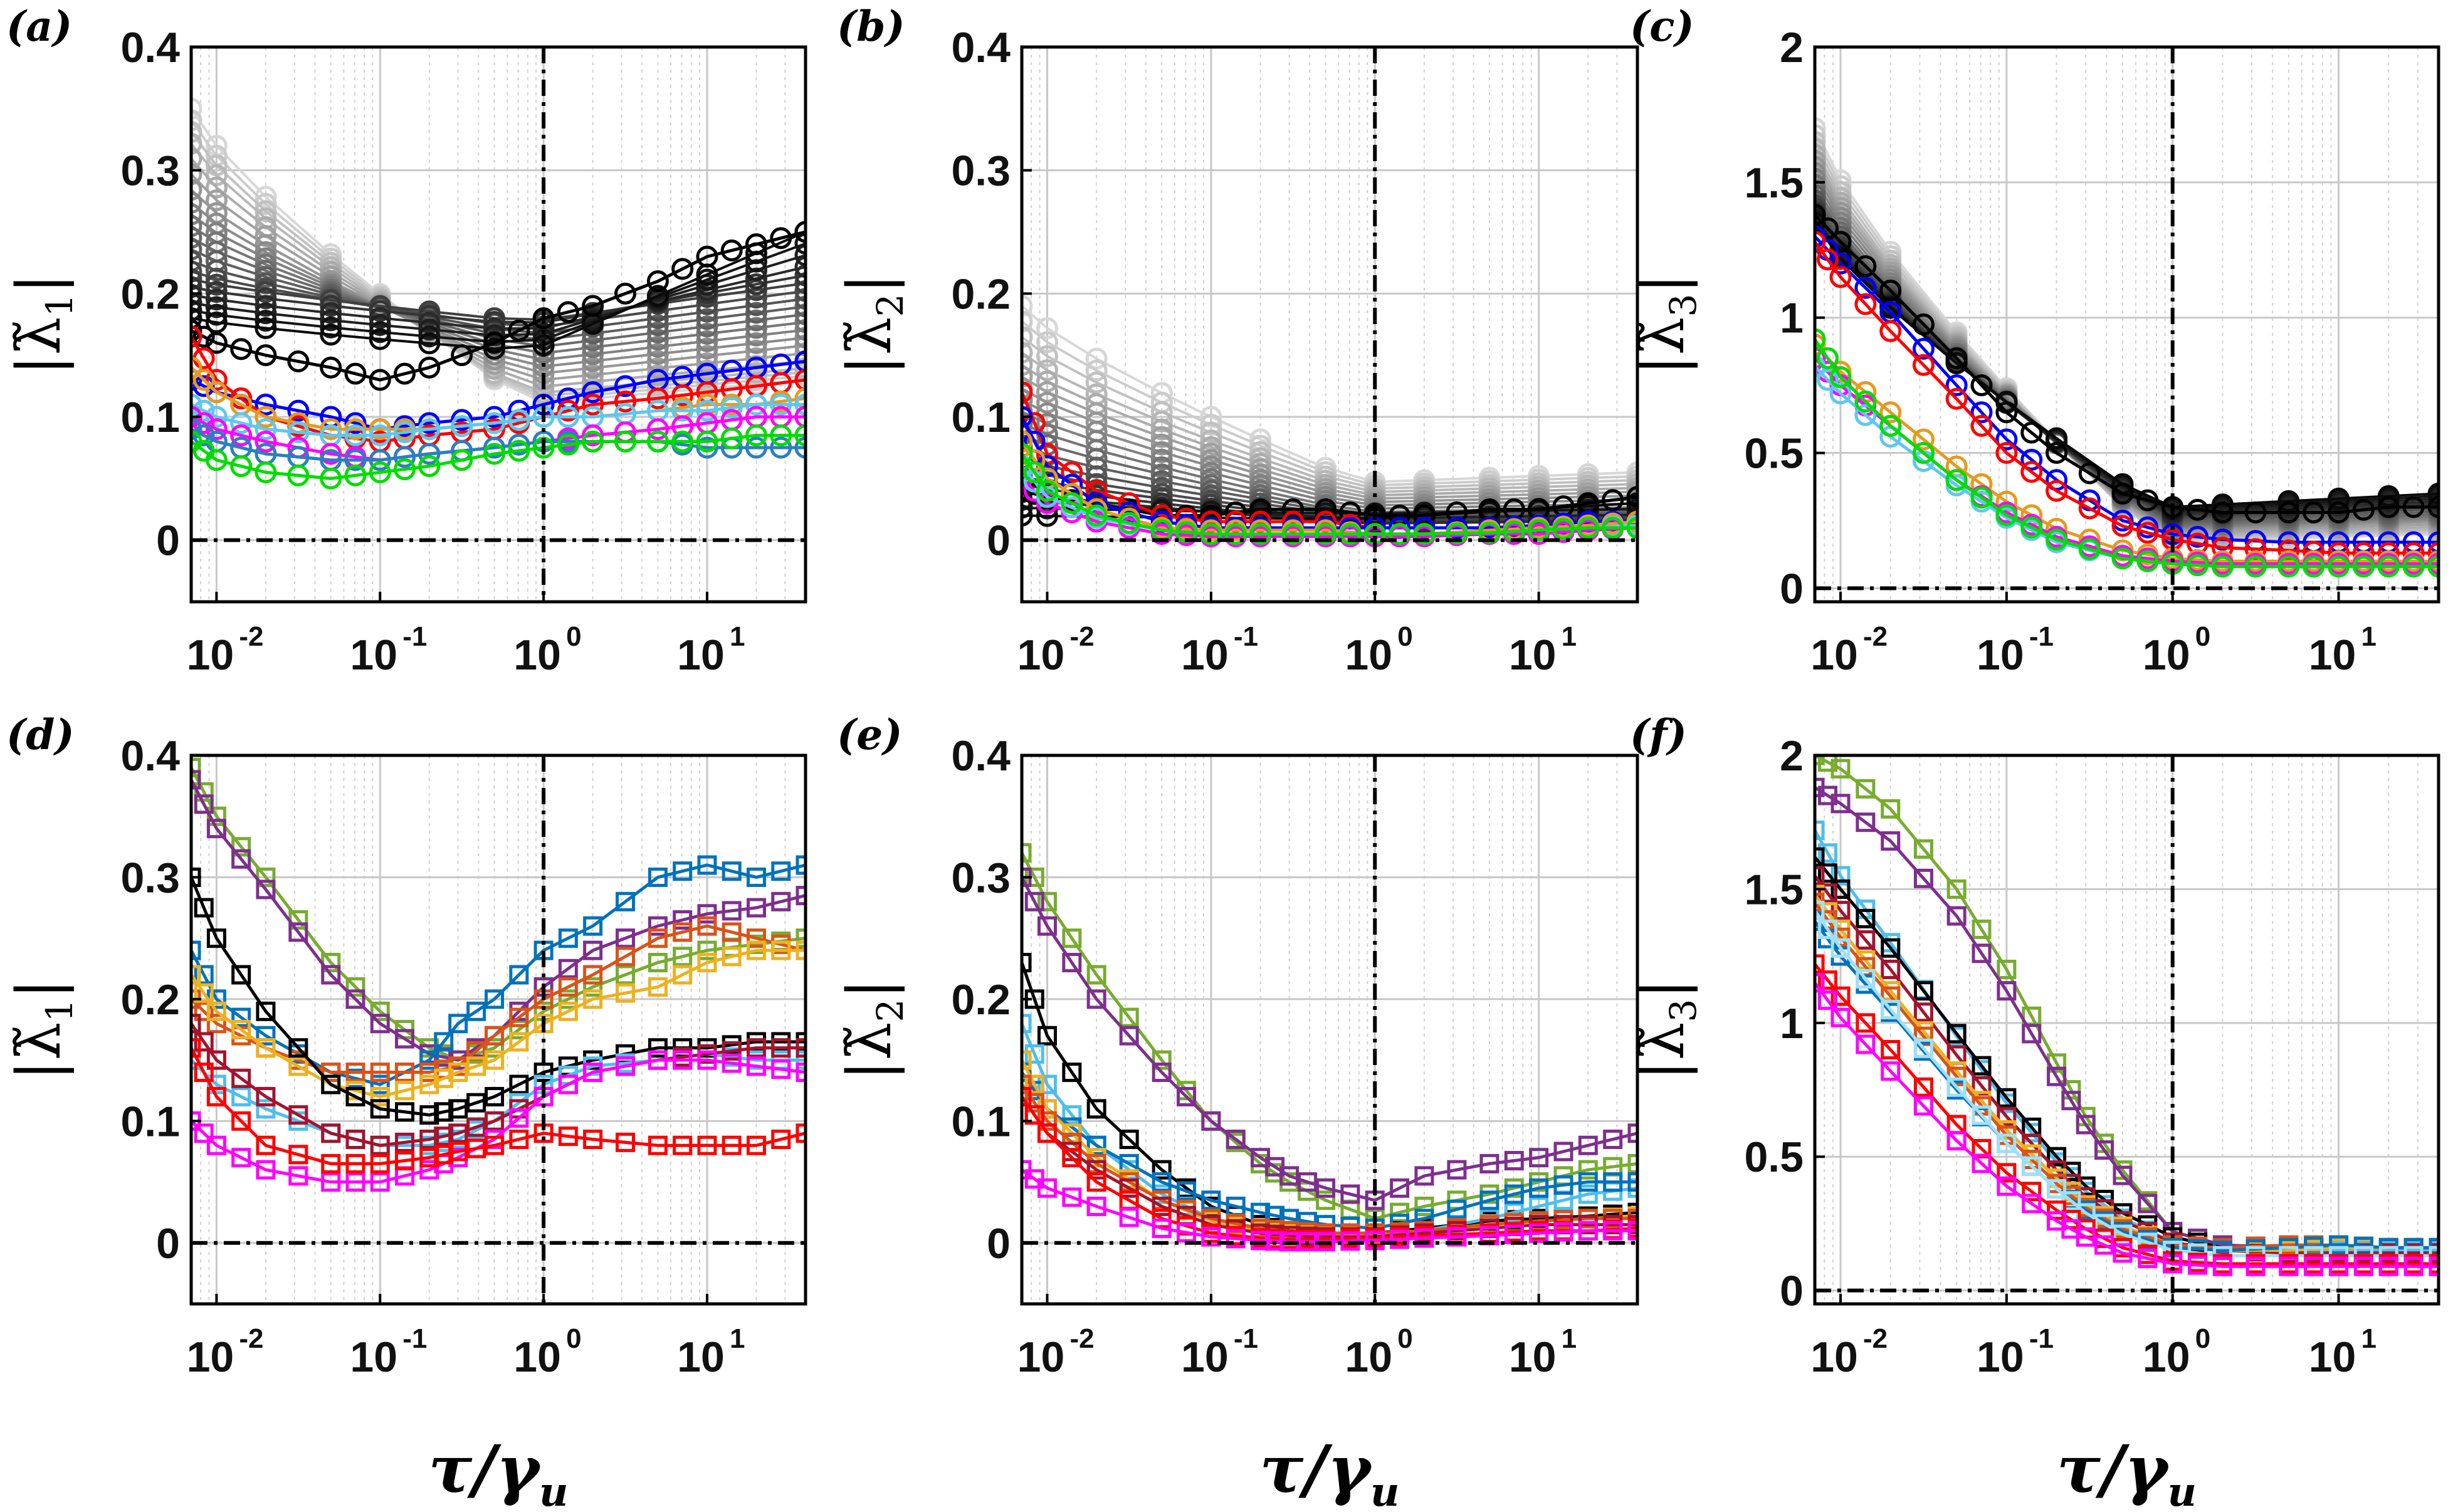 The width and height of the screenshot is (2458, 1512). What do you see at coordinates (498, 290) in the screenshot?
I see `band-curve` at bounding box center [498, 290].